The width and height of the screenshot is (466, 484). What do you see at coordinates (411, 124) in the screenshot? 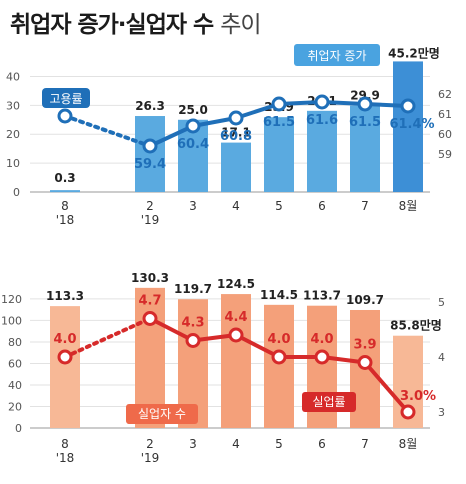
I see `line-value-label: 61.4%` at bounding box center [411, 124].